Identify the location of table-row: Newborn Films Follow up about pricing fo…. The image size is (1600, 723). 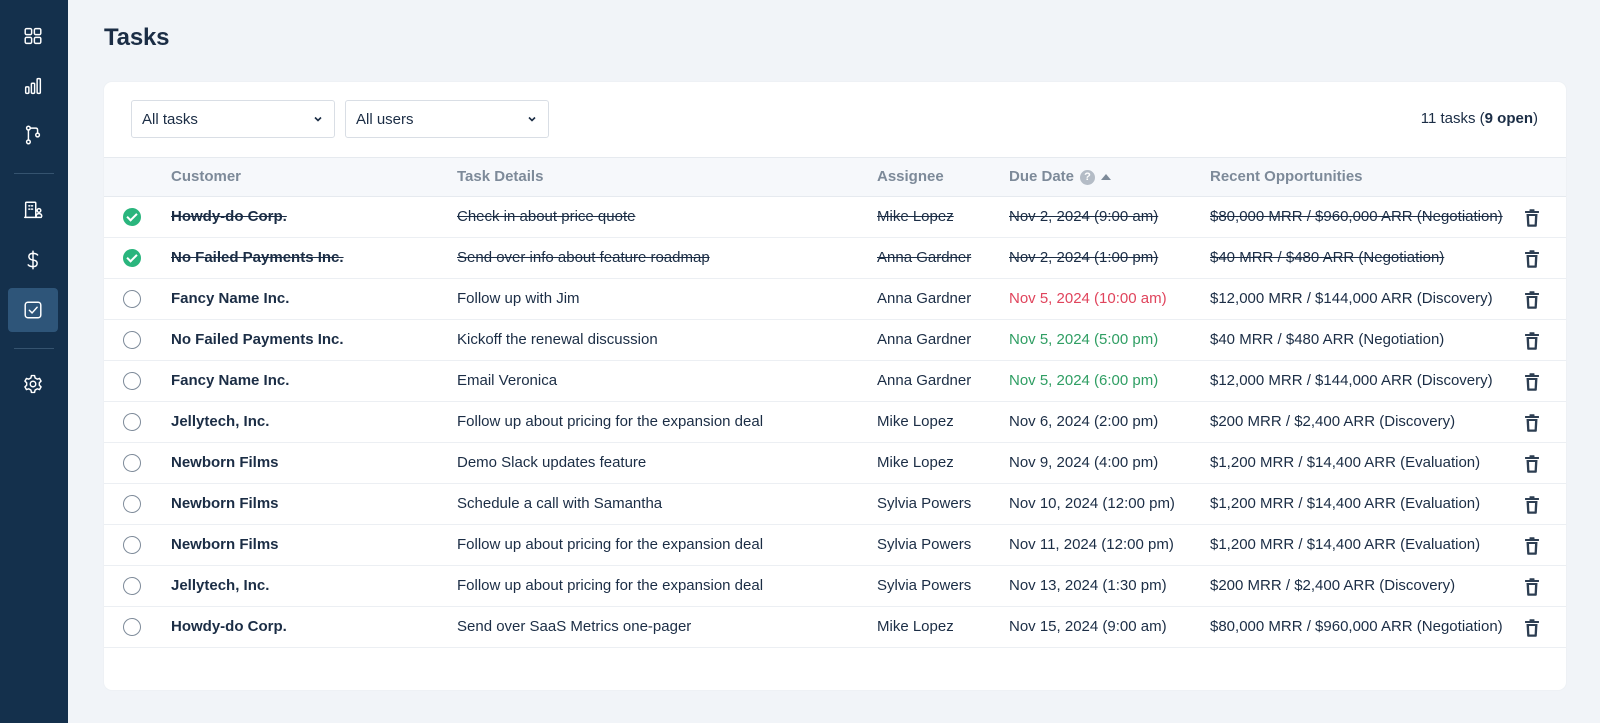
(835, 545).